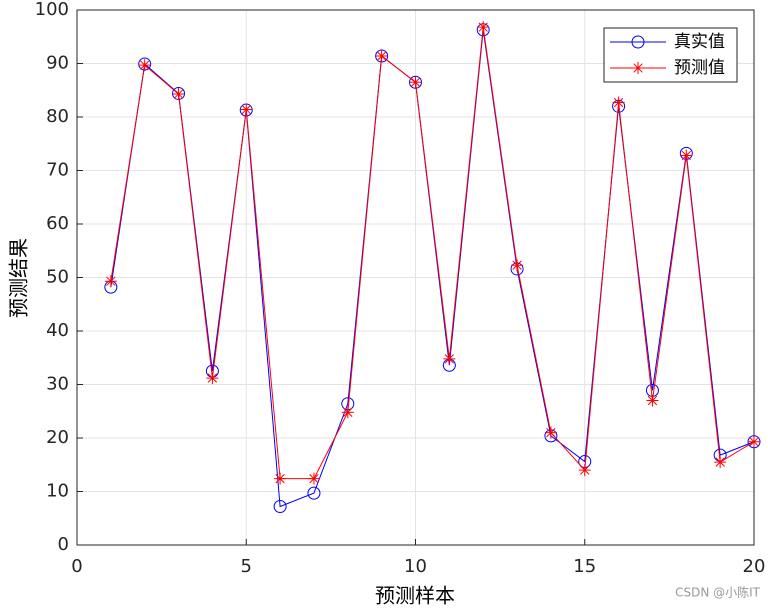  I want to click on y-tick-label: 60, so click(57, 223).